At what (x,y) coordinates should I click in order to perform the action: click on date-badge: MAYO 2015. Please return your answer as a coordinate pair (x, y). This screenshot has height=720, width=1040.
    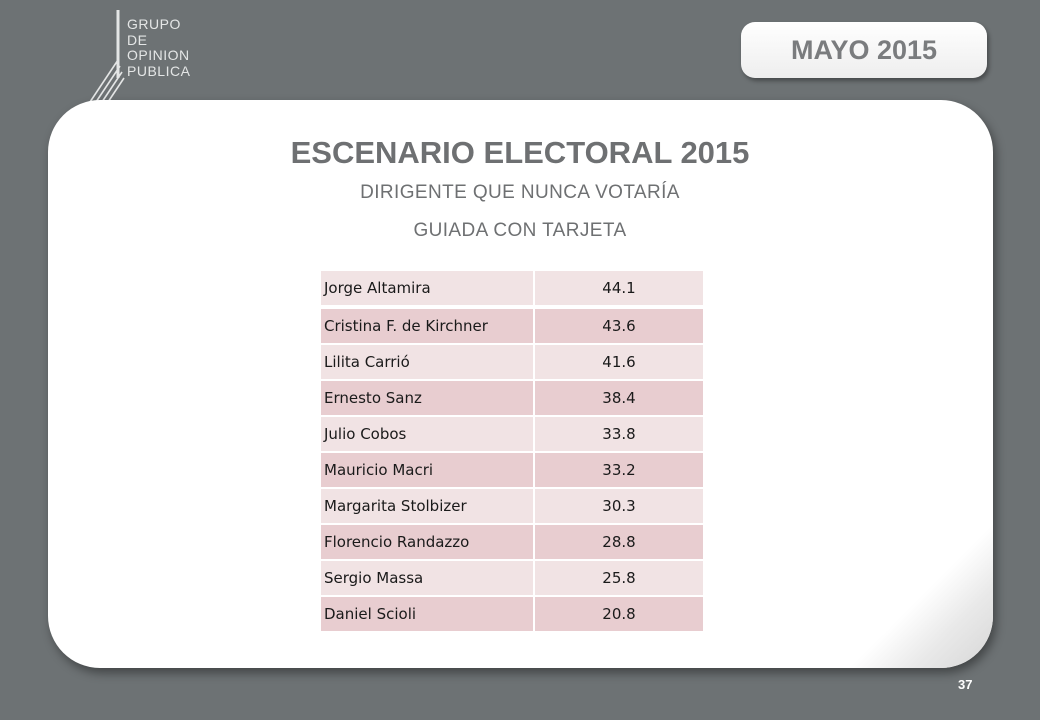
    Looking at the image, I should click on (864, 50).